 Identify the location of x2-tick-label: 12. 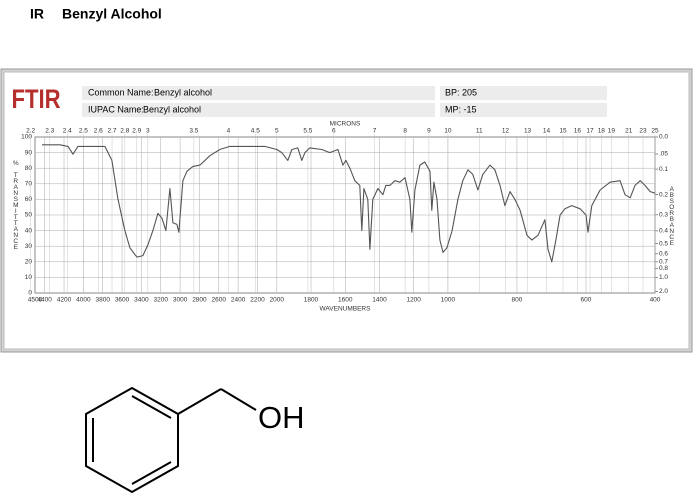
(506, 131).